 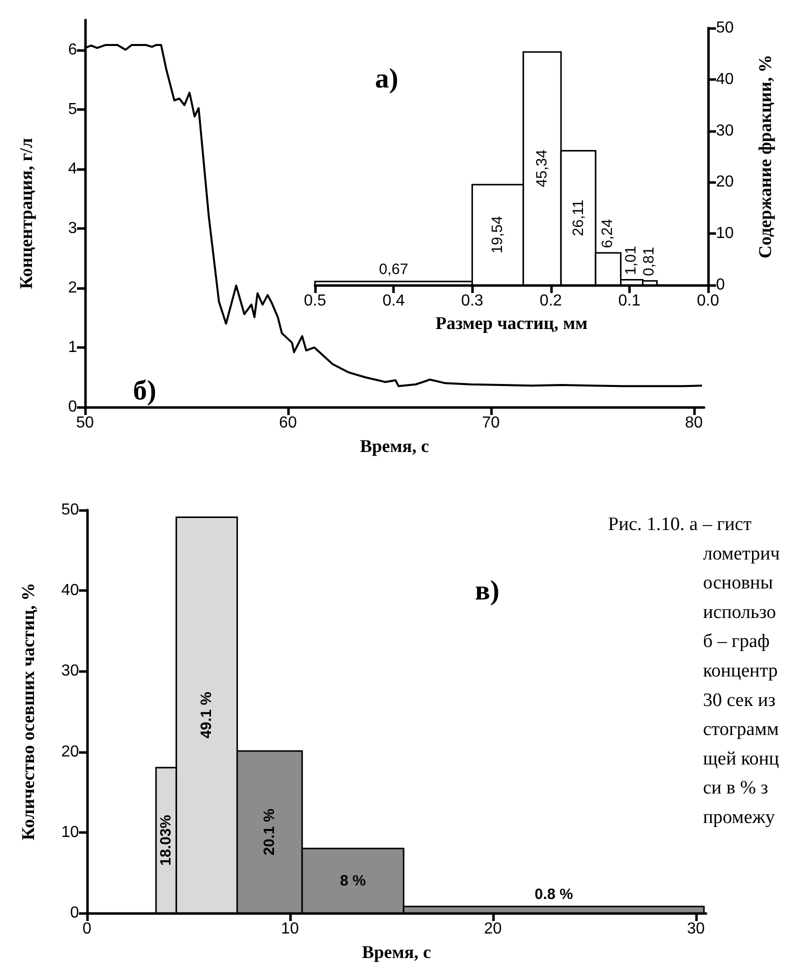 I want to click on y-axis-title: Количество осевших частиц, %, so click(x=28, y=711).